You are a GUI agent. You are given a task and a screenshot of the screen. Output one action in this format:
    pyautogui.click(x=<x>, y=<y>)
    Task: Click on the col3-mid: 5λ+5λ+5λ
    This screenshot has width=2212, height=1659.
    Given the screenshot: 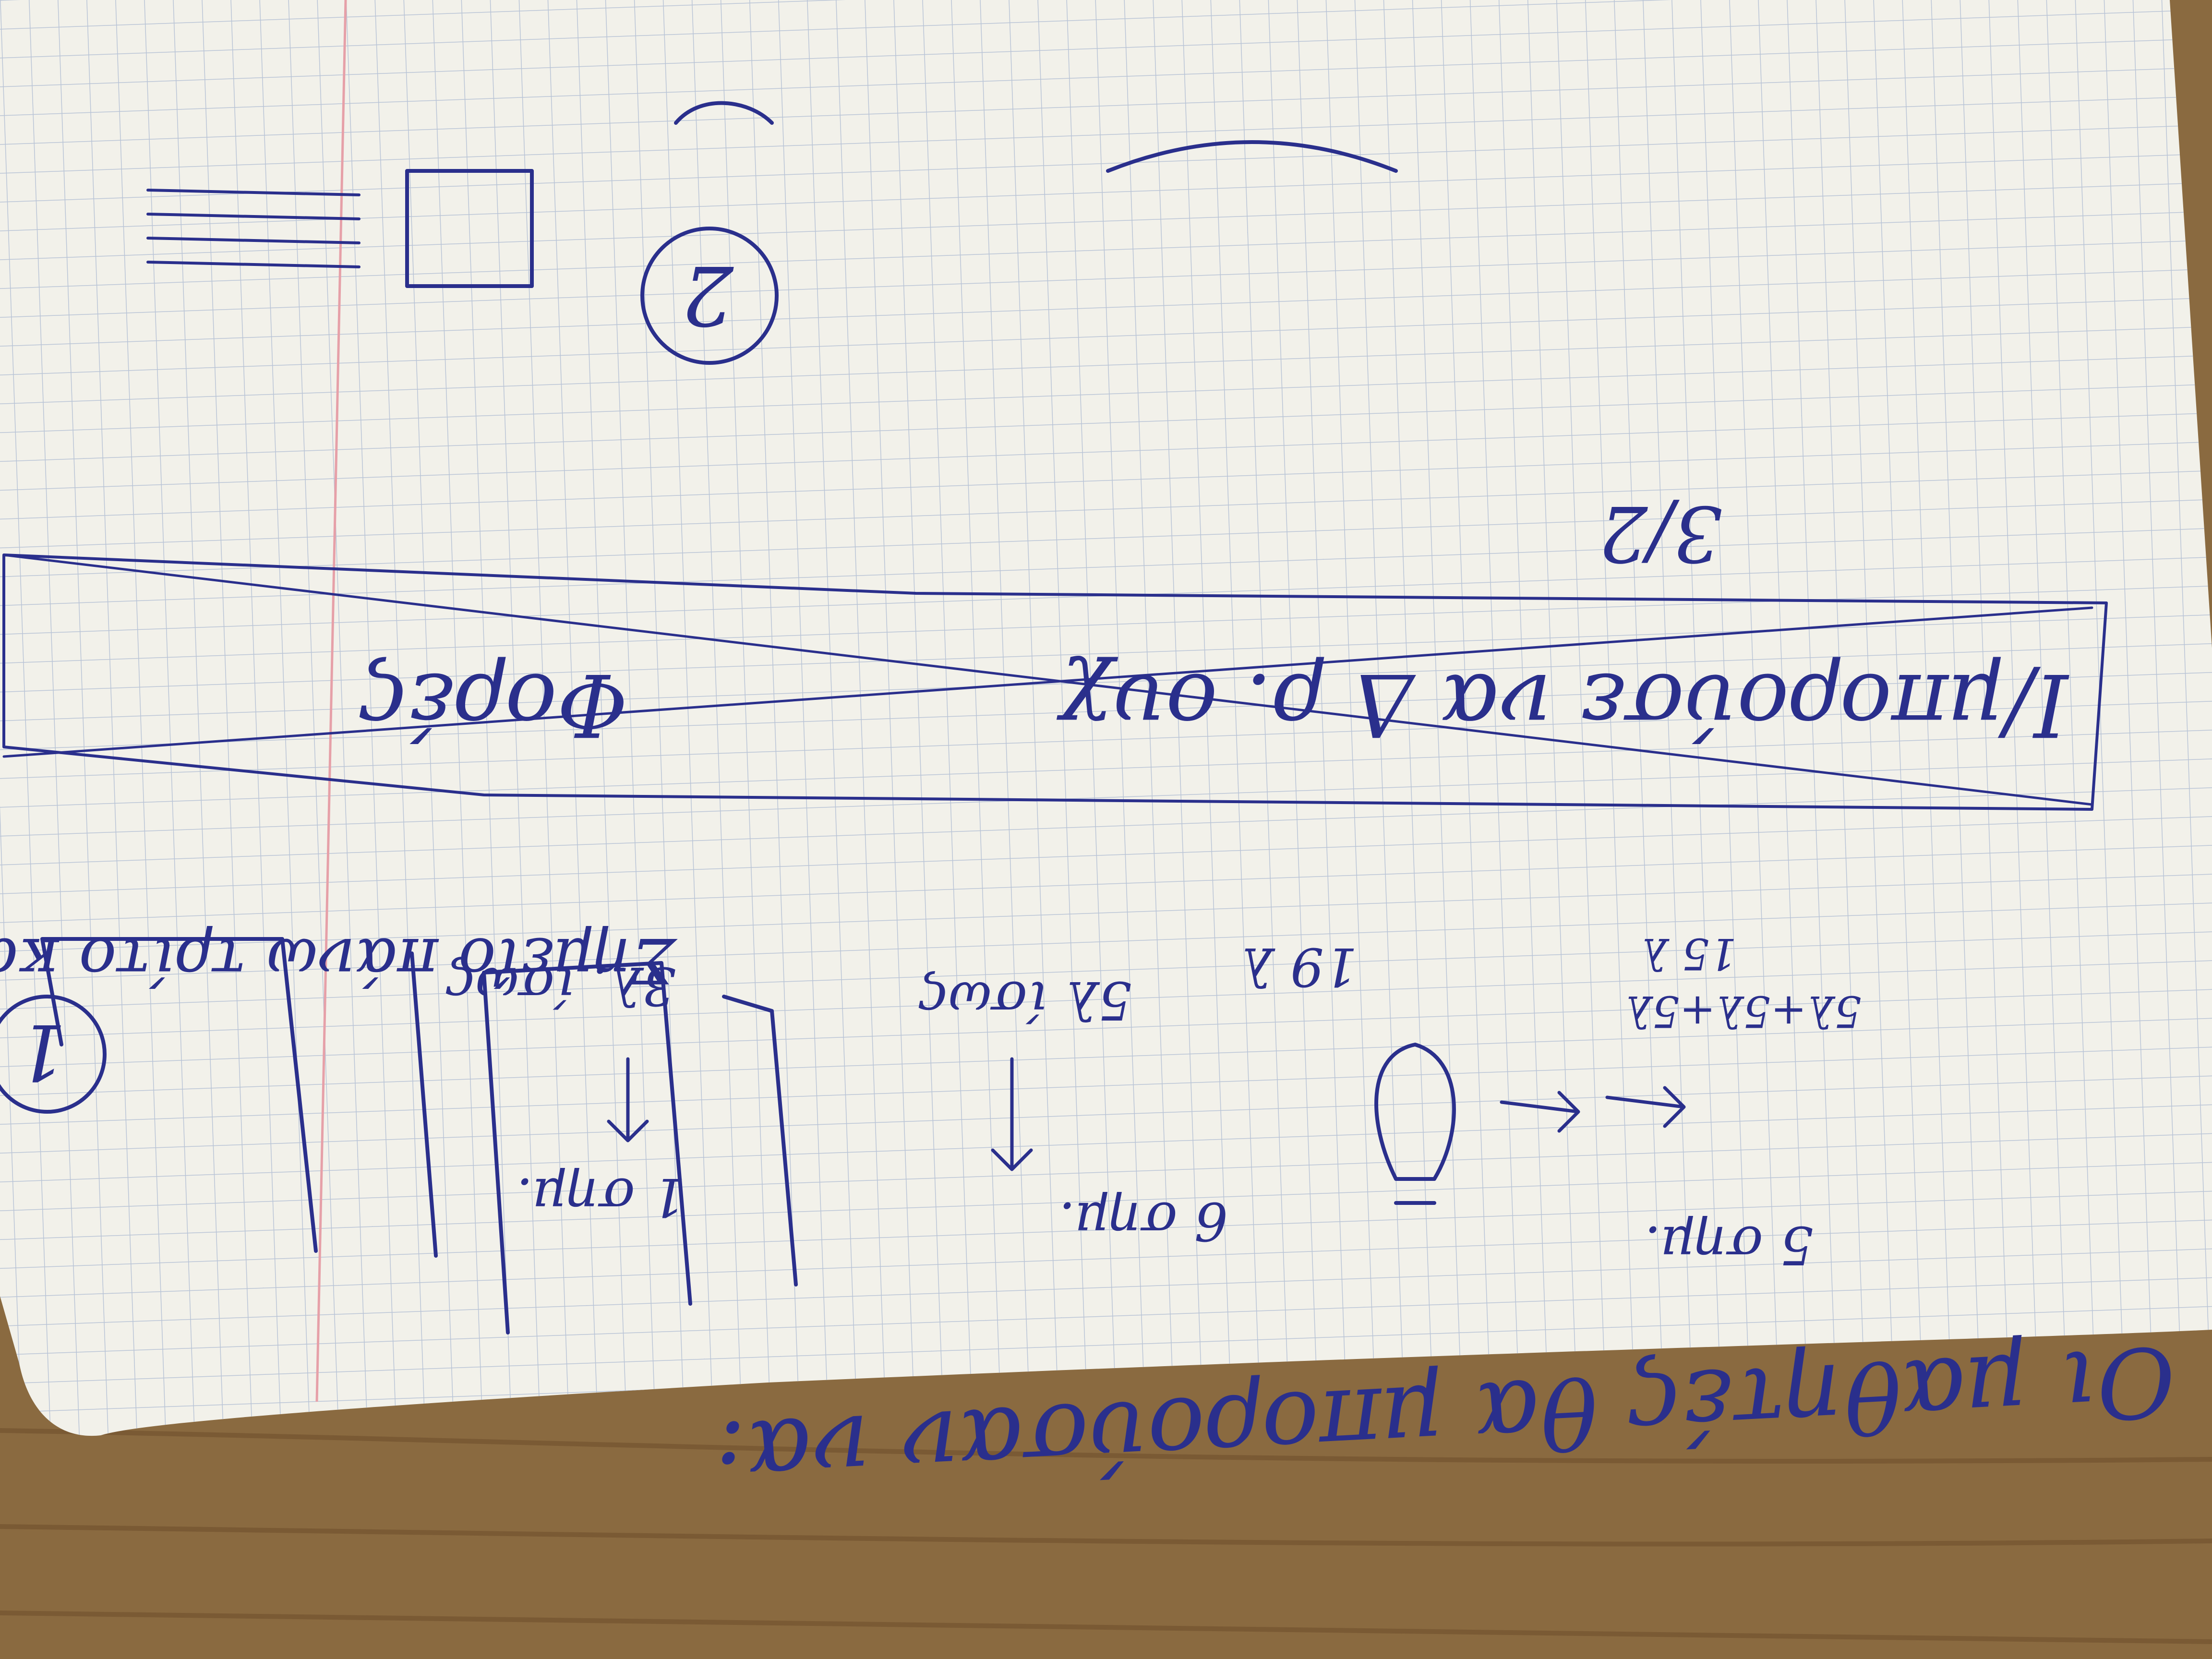 What is the action you would take?
    pyautogui.click(x=1743, y=1011)
    